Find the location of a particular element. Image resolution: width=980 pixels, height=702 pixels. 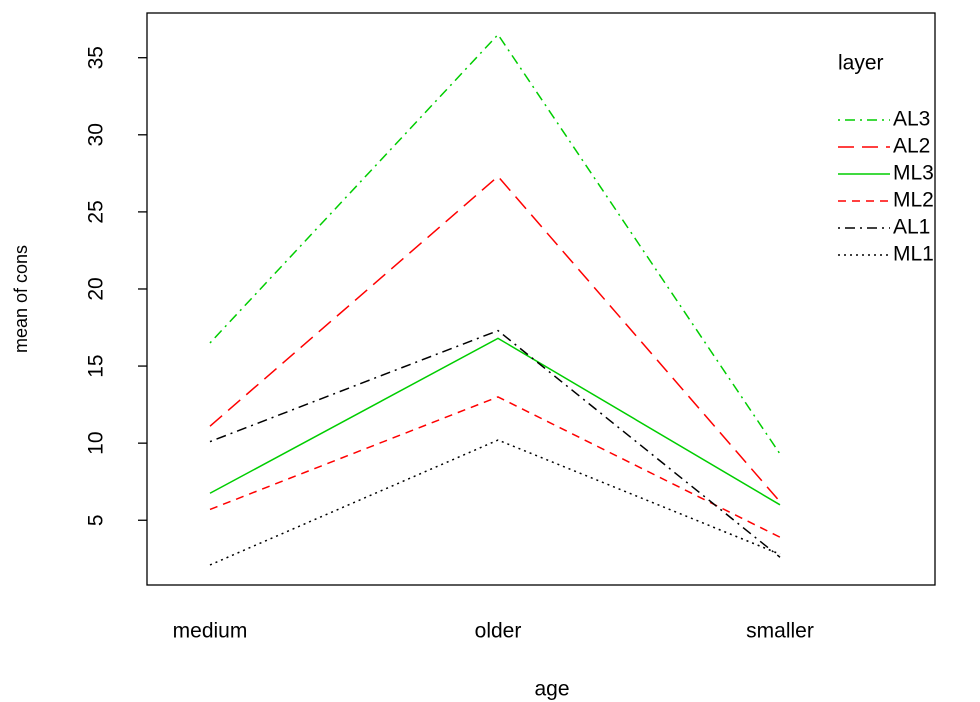

legend-label: AL2 is located at coordinates (911, 146).